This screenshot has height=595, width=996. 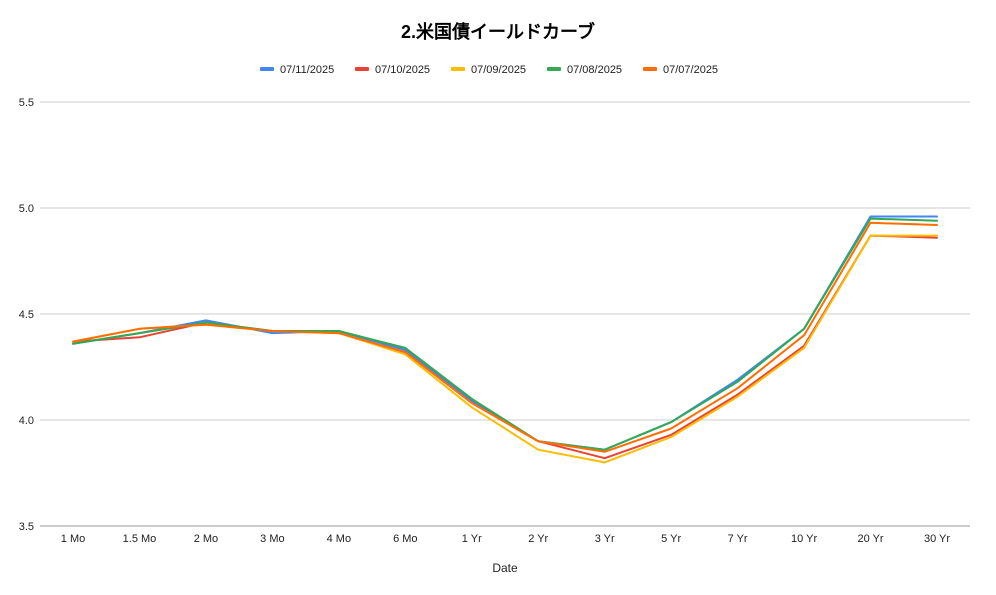 What do you see at coordinates (26, 103) in the screenshot?
I see `y-tick-label: 5.5` at bounding box center [26, 103].